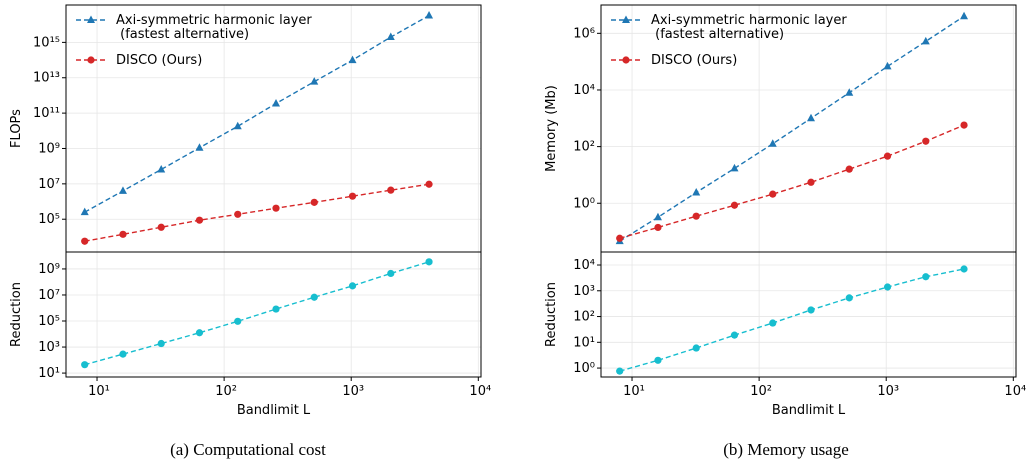 Image resolution: width=1029 pixels, height=471 pixels. I want to click on y-axis-label: Memory (Mb), so click(551, 128).